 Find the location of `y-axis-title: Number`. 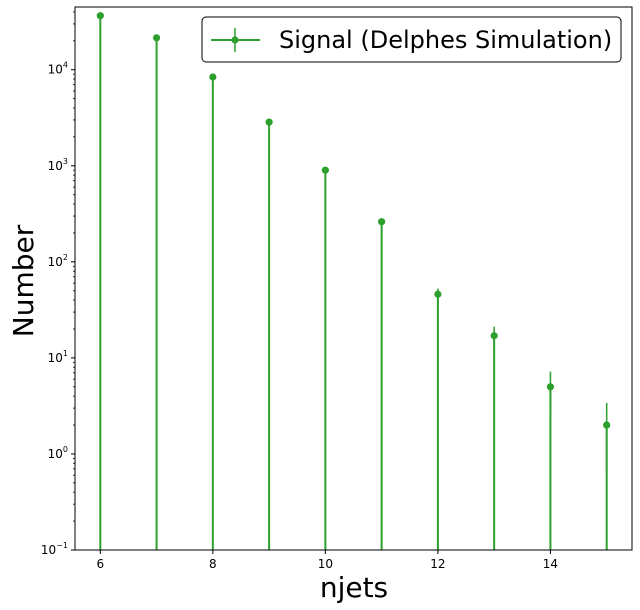

y-axis-title: Number is located at coordinates (23, 280).